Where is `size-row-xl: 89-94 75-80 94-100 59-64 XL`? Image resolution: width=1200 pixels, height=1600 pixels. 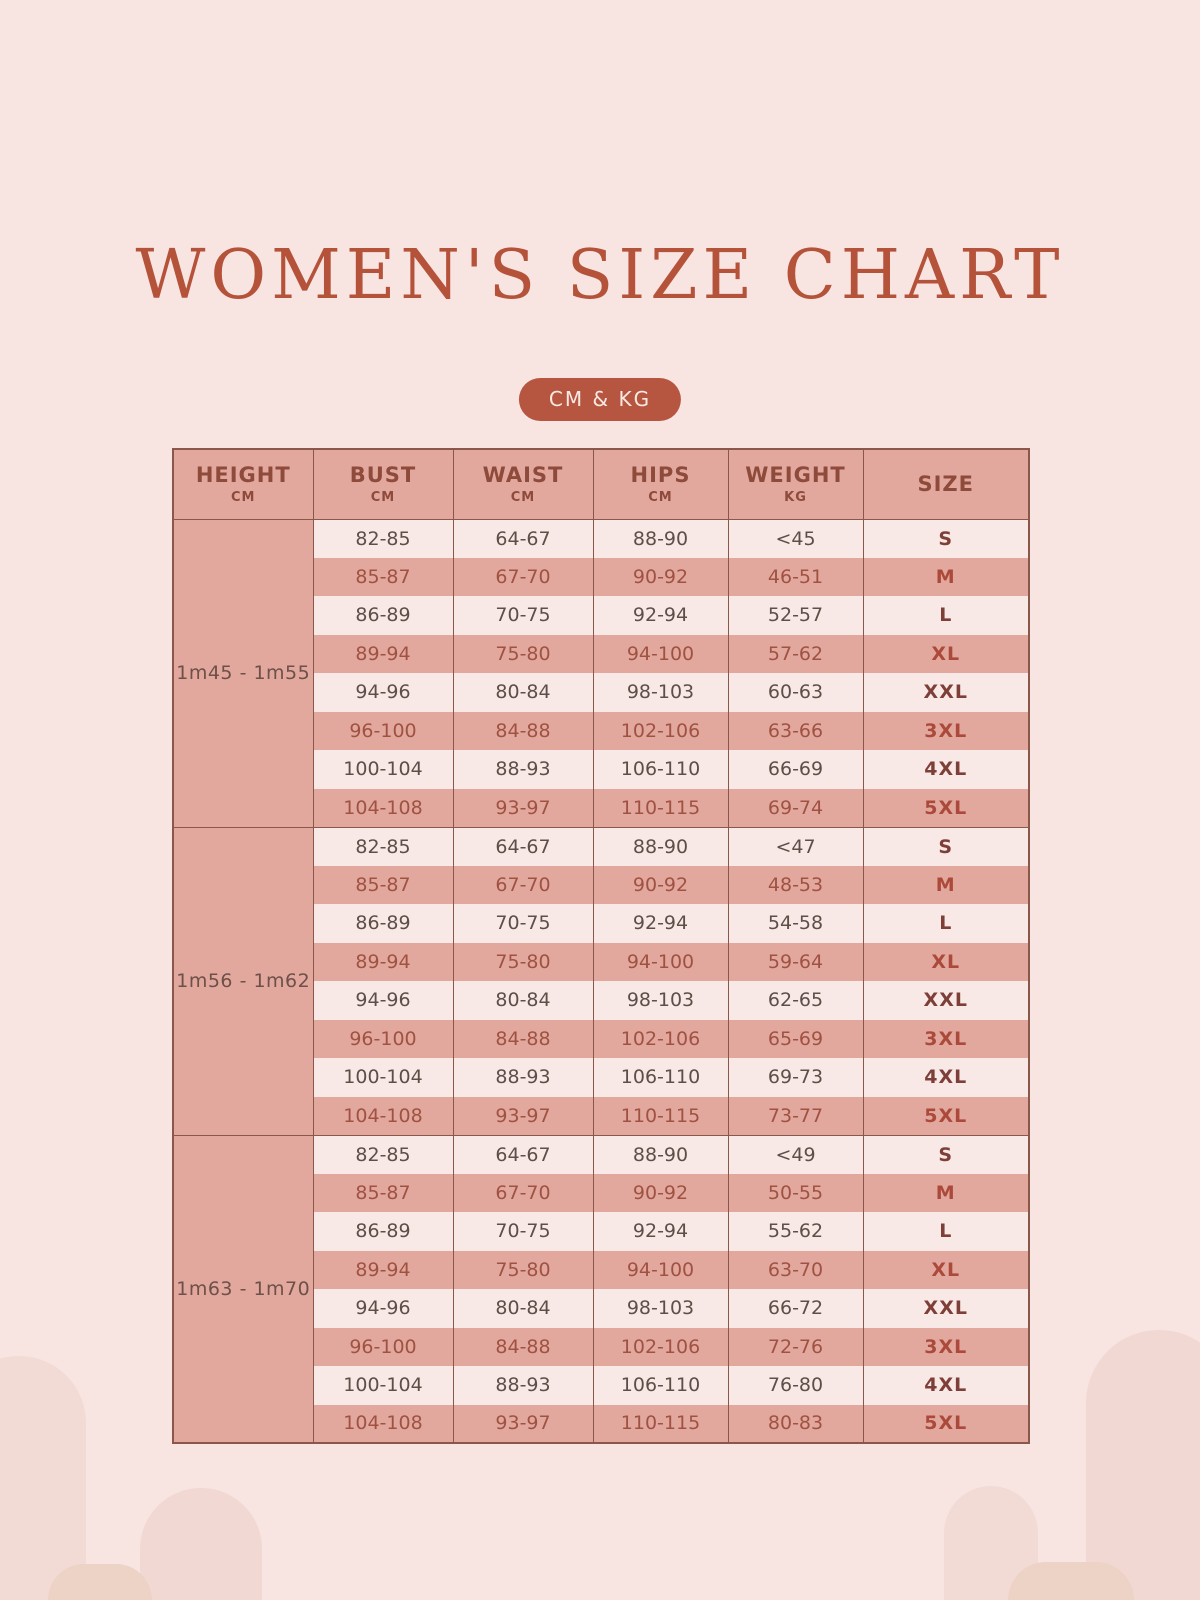
size-row-xl: 89-94 75-80 94-100 59-64 XL is located at coordinates (601, 961).